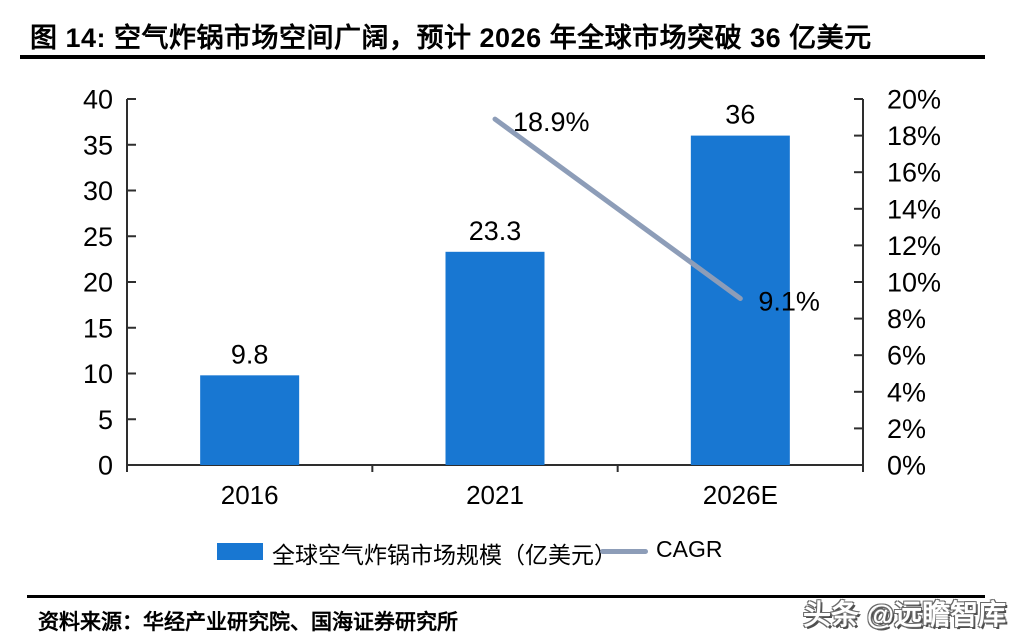 The width and height of the screenshot is (1010, 644). What do you see at coordinates (444, 555) in the screenshot?
I see `legend-bar-label: 全球空气炸锅市场规模（亿美元）` at bounding box center [444, 555].